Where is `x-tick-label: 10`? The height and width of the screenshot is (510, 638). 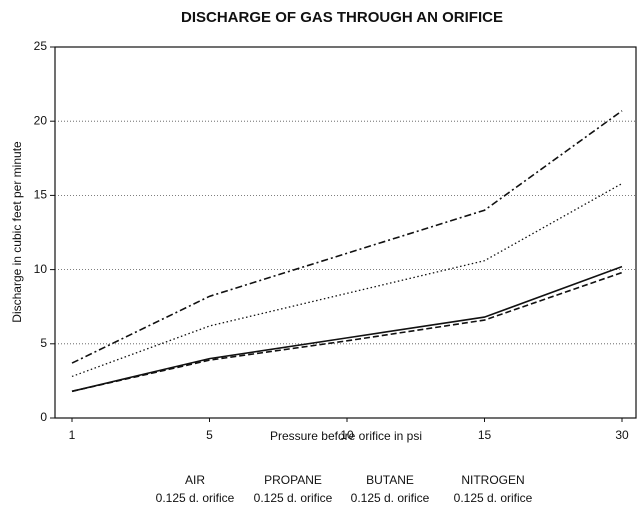
x-tick-label: 10 is located at coordinates (347, 435).